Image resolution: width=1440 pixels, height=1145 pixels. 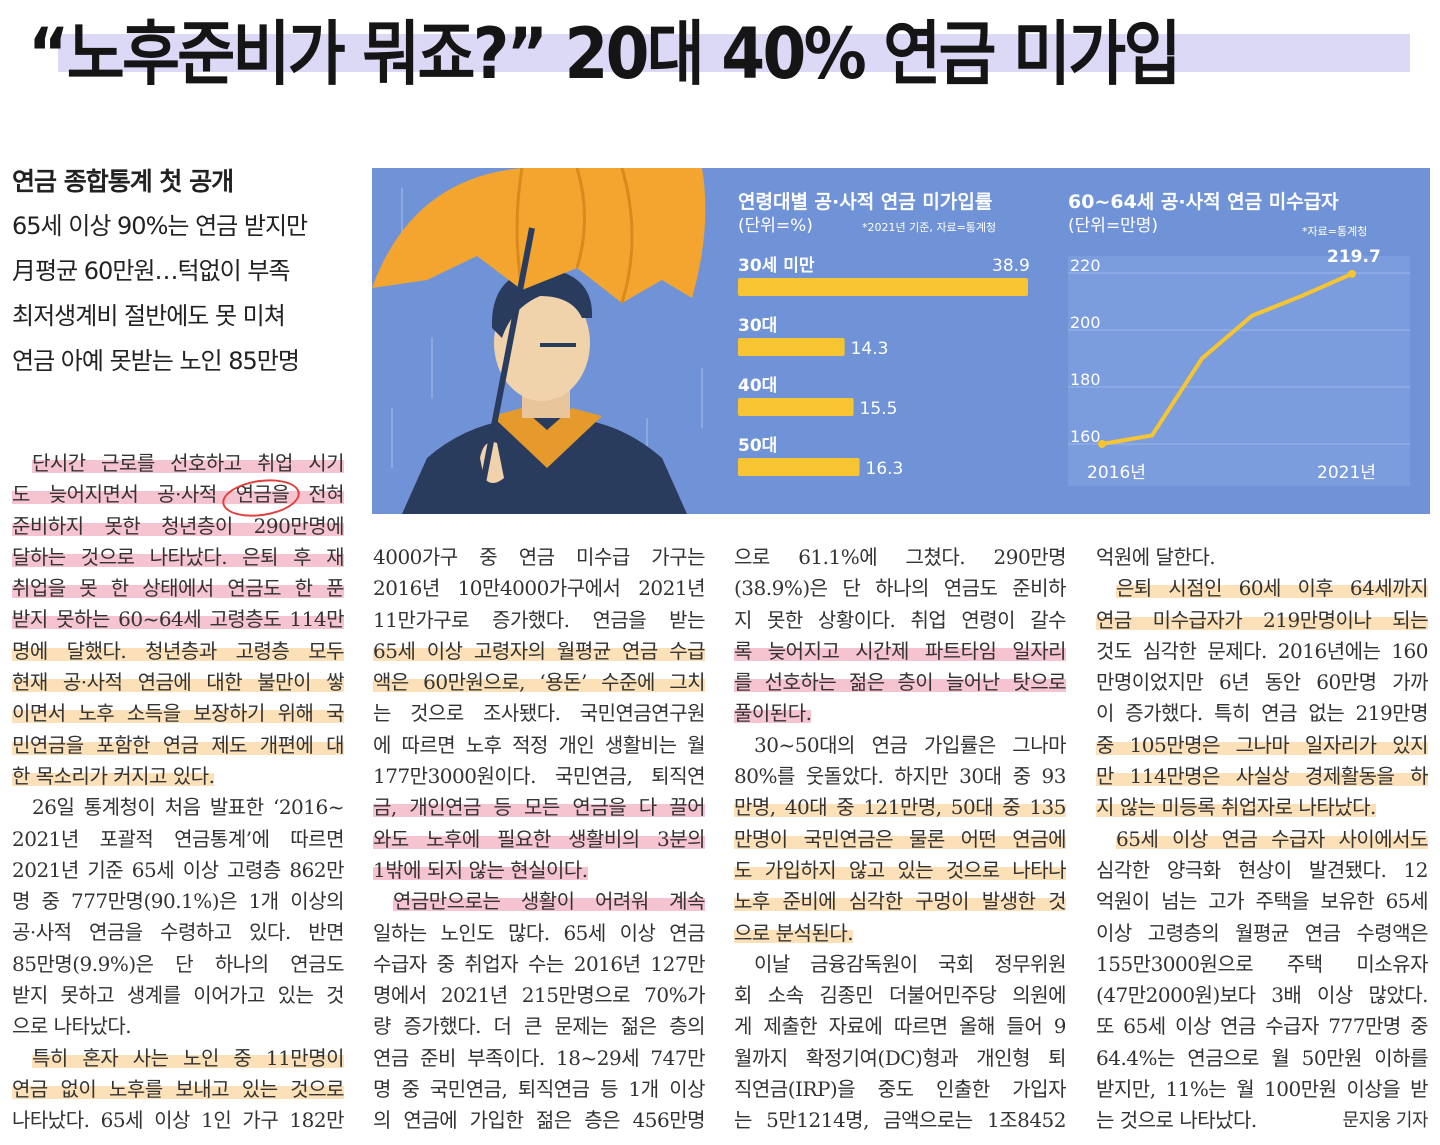 I want to click on body-line-text: 풀이된다., so click(x=773, y=713).